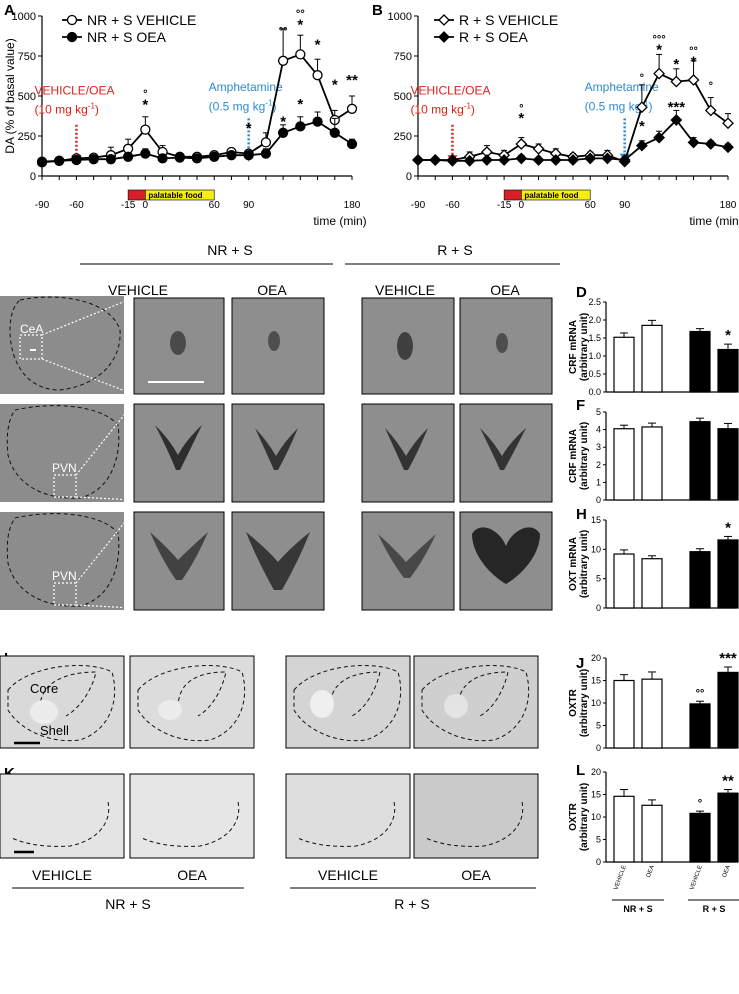 This screenshot has height=994, width=739. What do you see at coordinates (625, 205) in the screenshot?
I see `x-tick-label: 90` at bounding box center [625, 205].